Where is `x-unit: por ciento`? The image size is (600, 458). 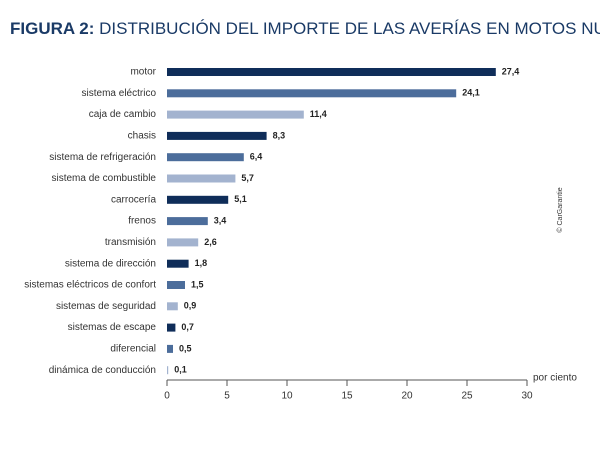 x-unit: por ciento is located at coordinates (555, 378).